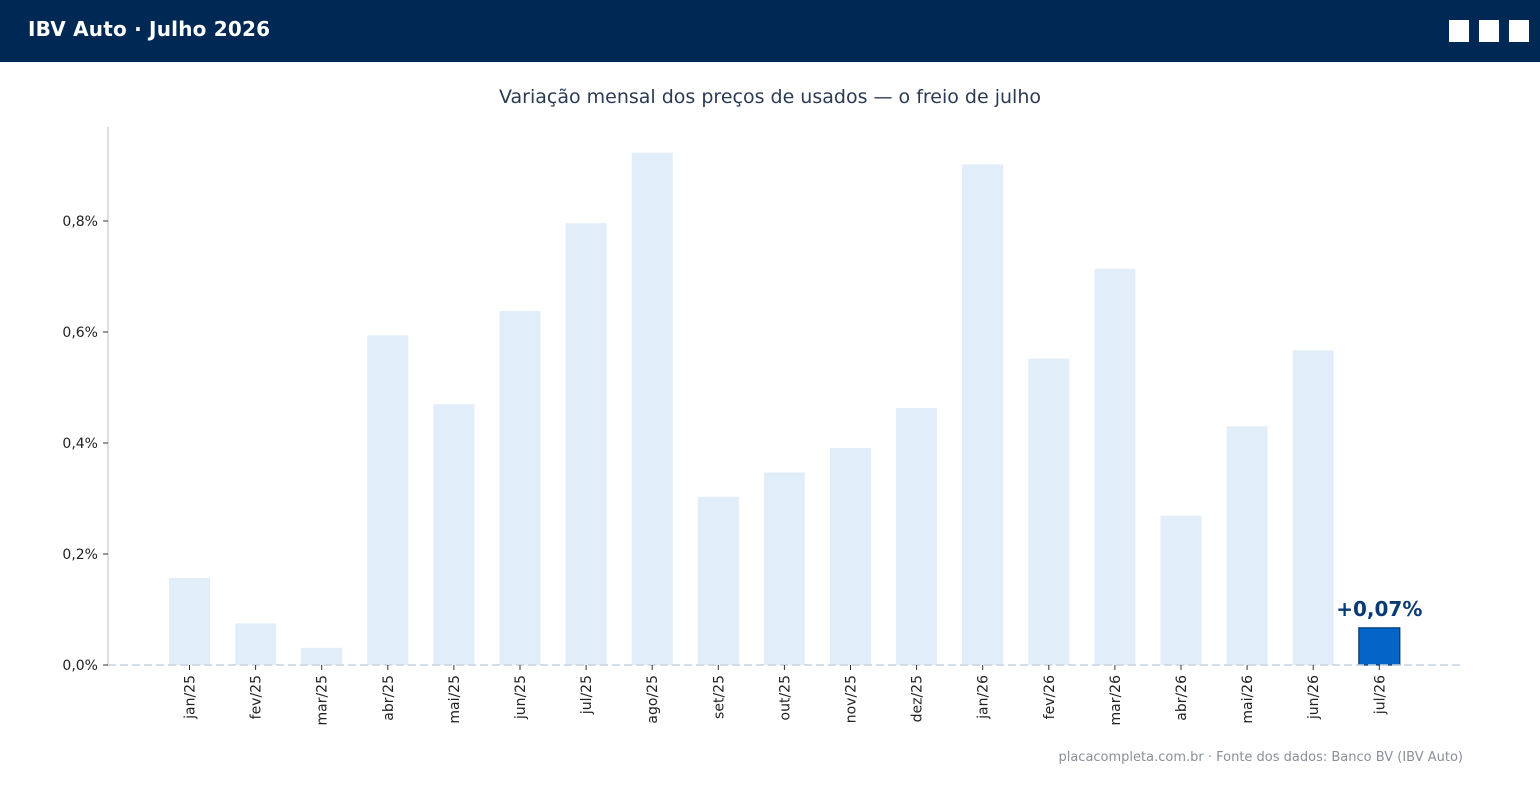 Image resolution: width=1540 pixels, height=792 pixels. I want to click on x-tick-label: mai/26, so click(1248, 699).